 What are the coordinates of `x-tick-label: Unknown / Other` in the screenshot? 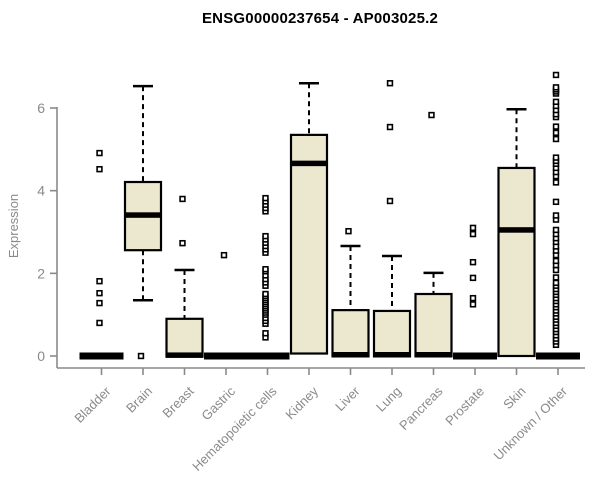 It's located at (531, 423).